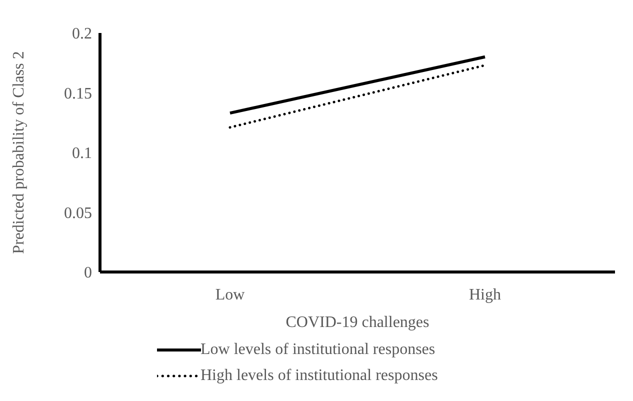 This screenshot has width=633, height=401. I want to click on legend-label: High levels of institutional responses, so click(319, 376).